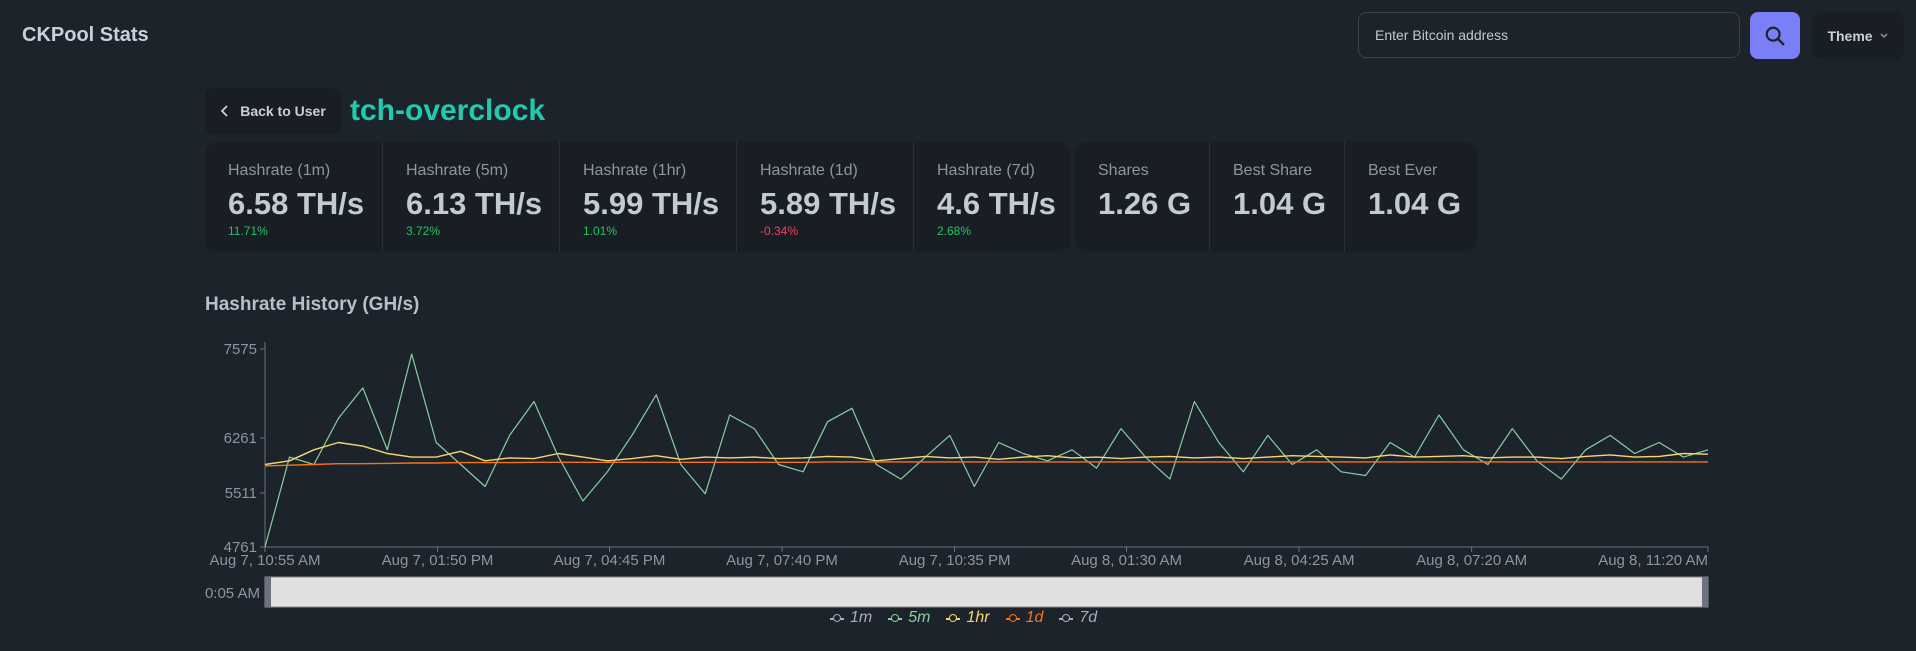 The image size is (1916, 651). Describe the element at coordinates (600, 231) in the screenshot. I see `stat-change: 1.01%` at that location.